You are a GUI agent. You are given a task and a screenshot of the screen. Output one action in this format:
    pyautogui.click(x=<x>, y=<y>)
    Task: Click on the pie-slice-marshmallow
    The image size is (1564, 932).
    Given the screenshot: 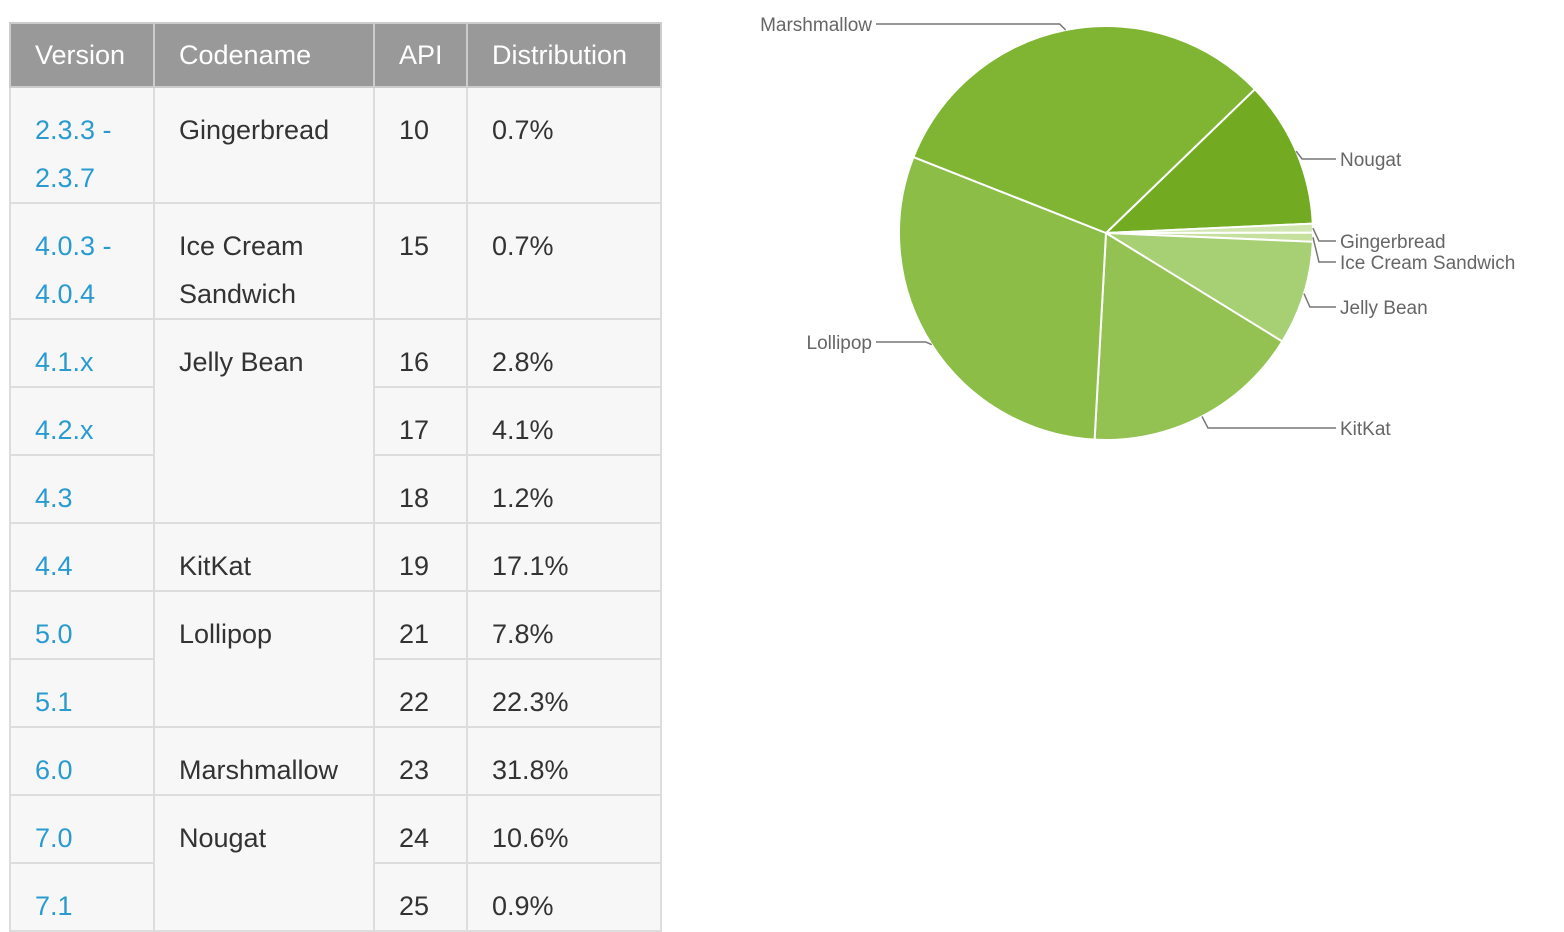 What is the action you would take?
    pyautogui.click(x=1084, y=130)
    